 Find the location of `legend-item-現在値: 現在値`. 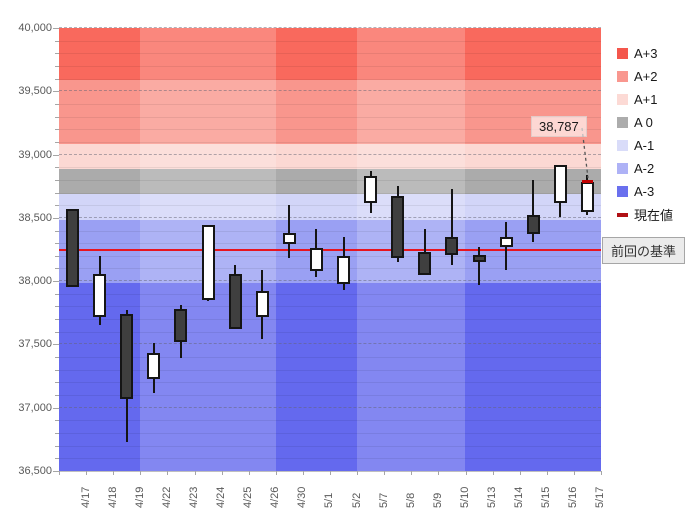

legend-item-現在値: 現在値 is located at coordinates (645, 214).